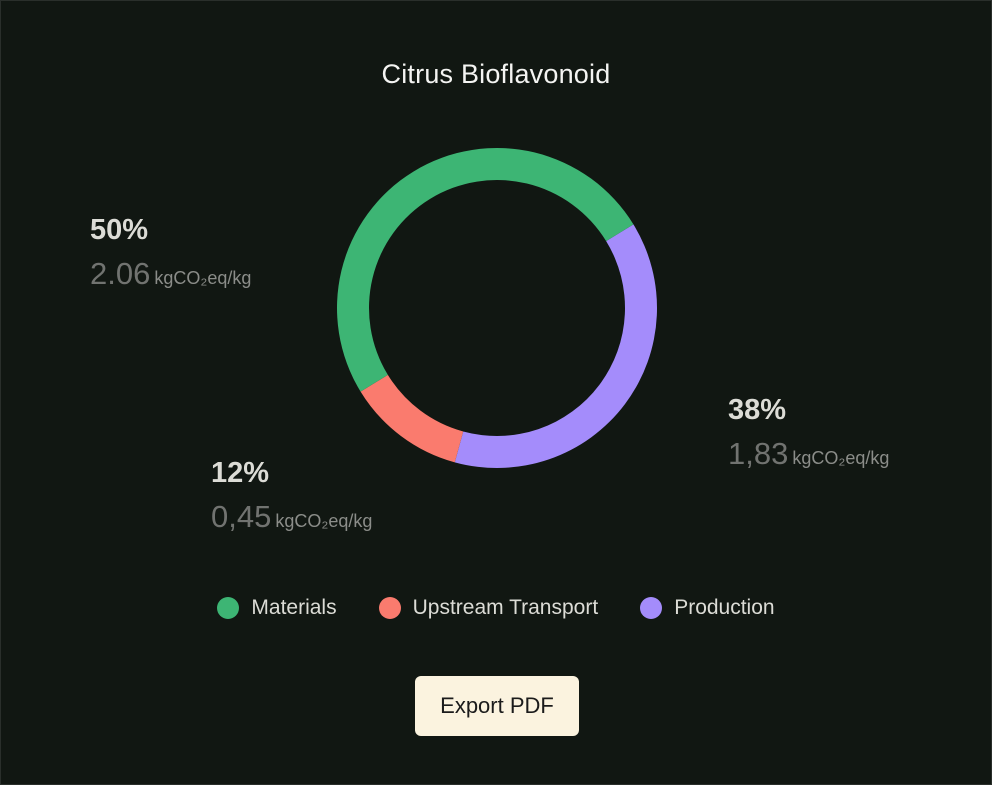 The image size is (992, 785). Describe the element at coordinates (757, 410) in the screenshot. I see `production-percent: 38%` at that location.